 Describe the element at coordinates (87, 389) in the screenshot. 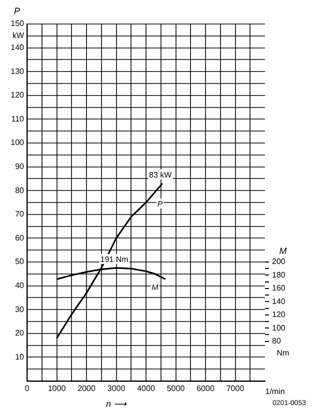

I see `x-tick-label: 2000` at that location.